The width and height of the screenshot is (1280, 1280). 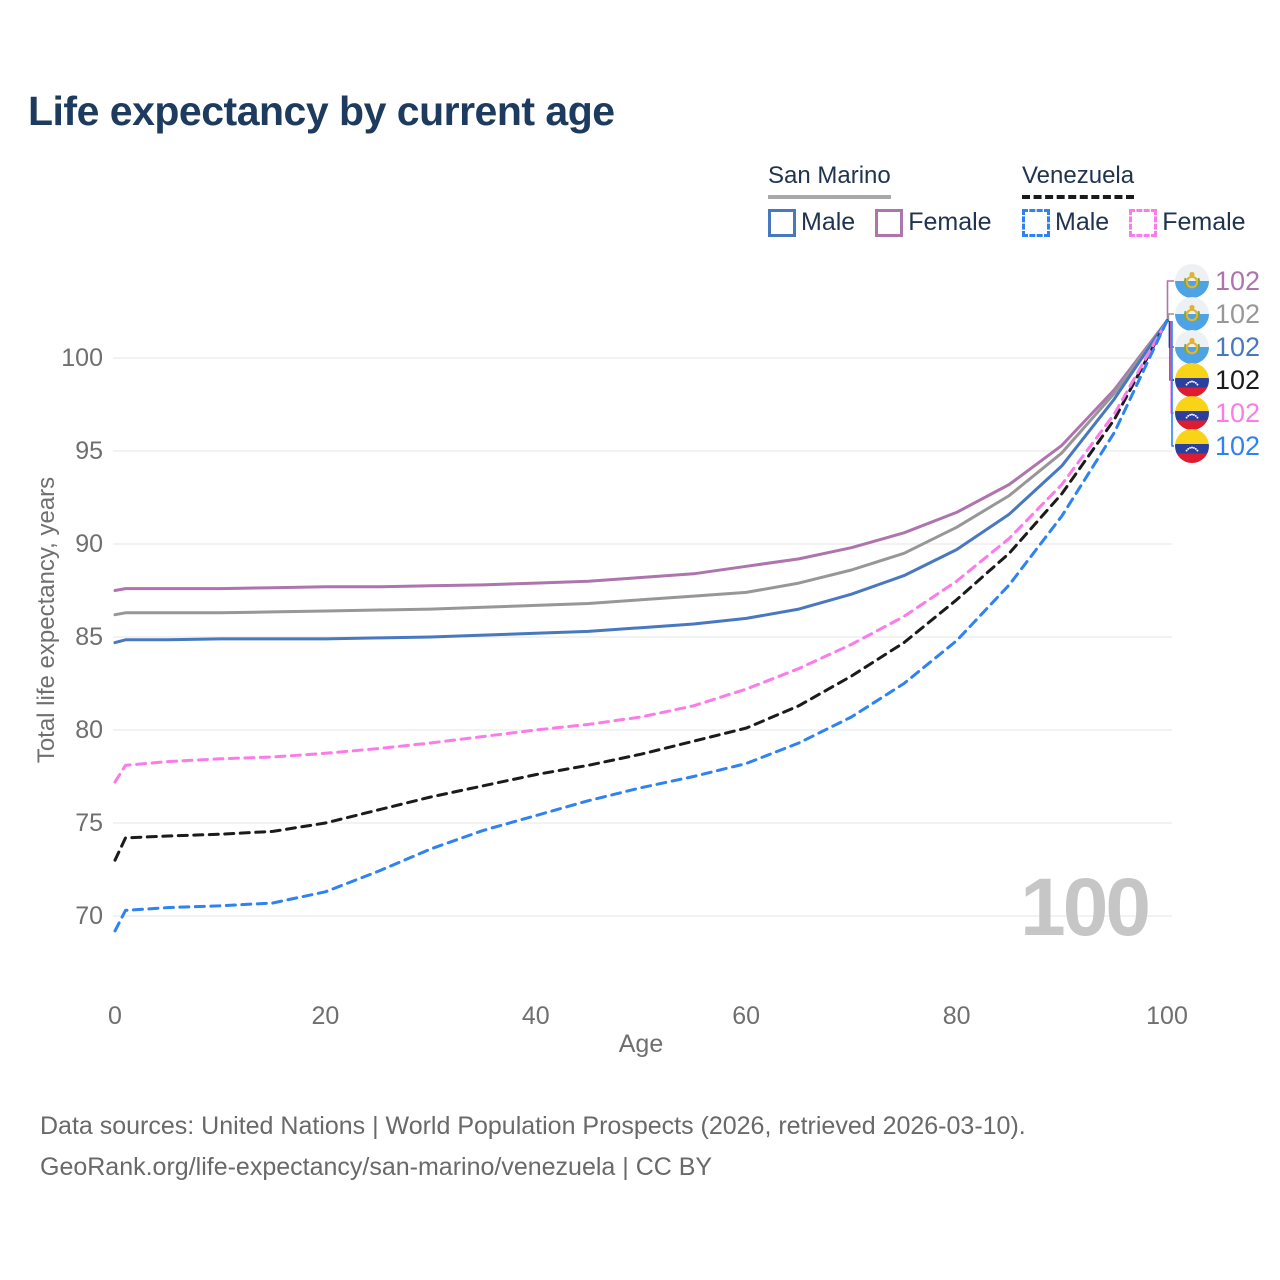 What do you see at coordinates (89, 451) in the screenshot?
I see `y-tick-label: 95` at bounding box center [89, 451].